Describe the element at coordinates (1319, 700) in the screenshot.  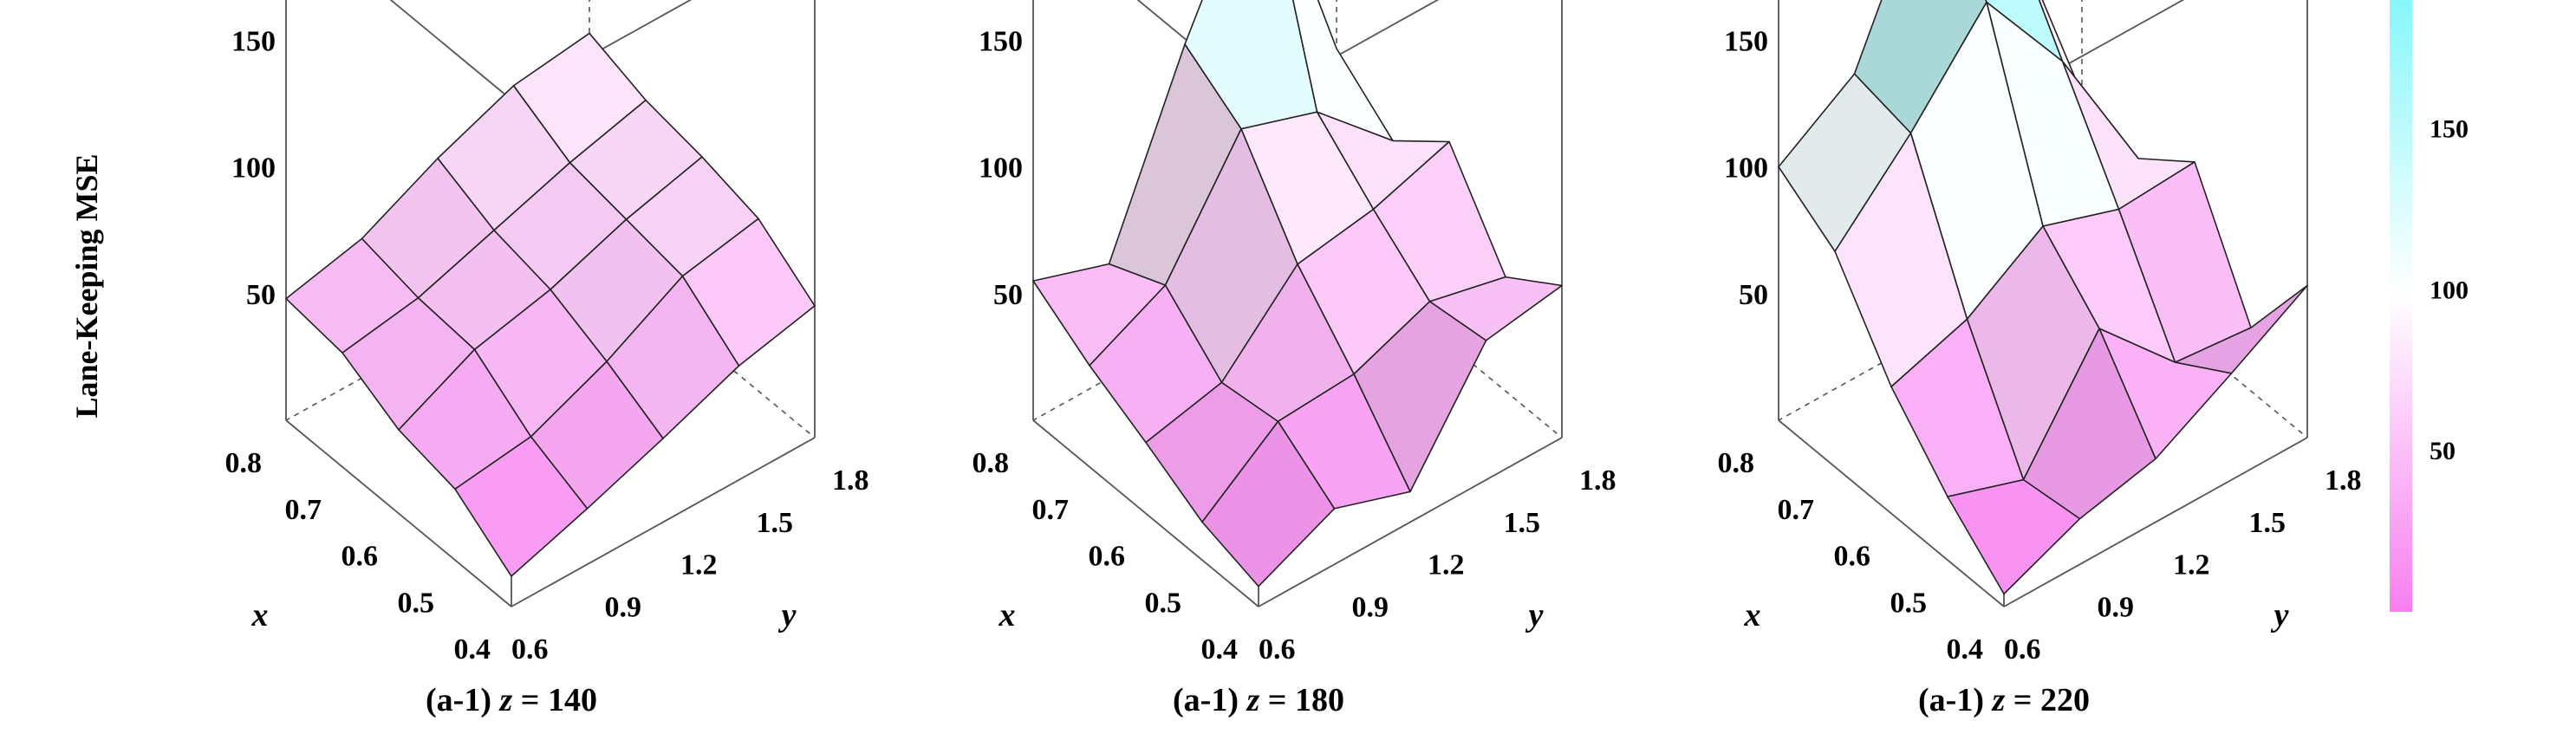
I see `caption-value: 180` at that location.